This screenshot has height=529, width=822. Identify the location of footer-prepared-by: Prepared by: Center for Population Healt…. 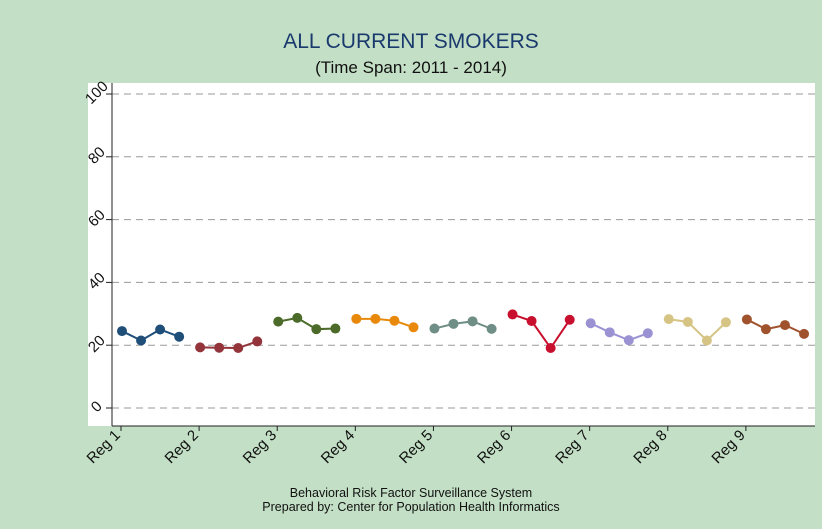
(411, 507).